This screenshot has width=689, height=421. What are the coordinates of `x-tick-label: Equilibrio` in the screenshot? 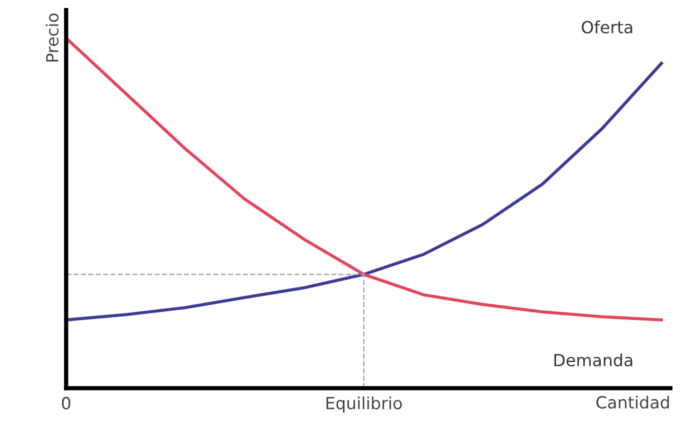 It's located at (364, 404).